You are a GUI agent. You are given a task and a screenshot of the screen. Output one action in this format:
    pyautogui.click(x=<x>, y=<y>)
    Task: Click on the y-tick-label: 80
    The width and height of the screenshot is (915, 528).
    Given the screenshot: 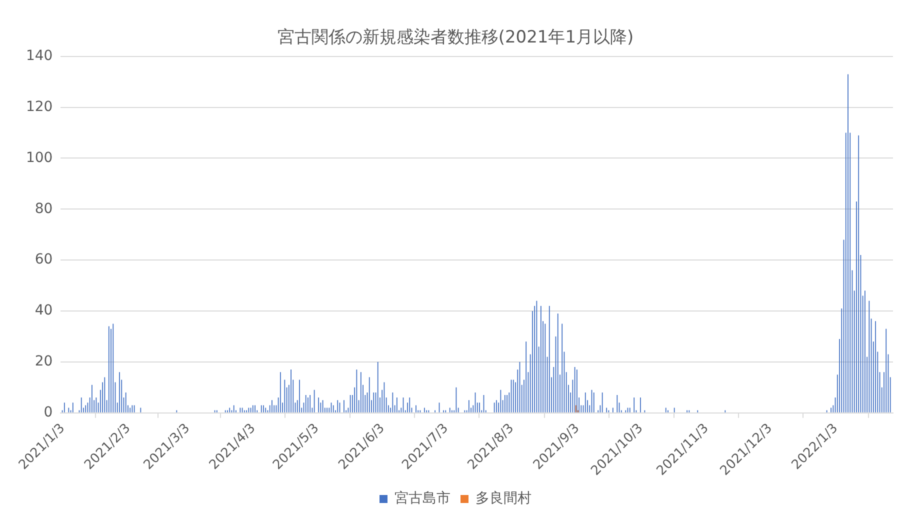 What is the action you would take?
    pyautogui.click(x=43, y=208)
    